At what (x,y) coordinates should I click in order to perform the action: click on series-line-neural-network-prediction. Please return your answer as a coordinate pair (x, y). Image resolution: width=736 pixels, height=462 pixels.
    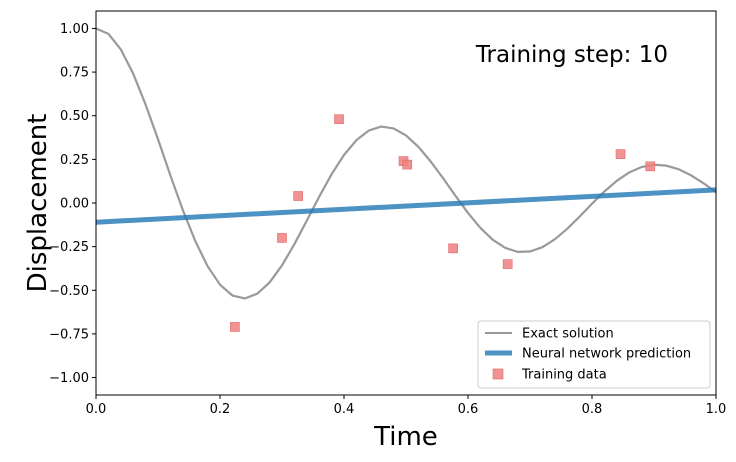
    Looking at the image, I should click on (406, 206).